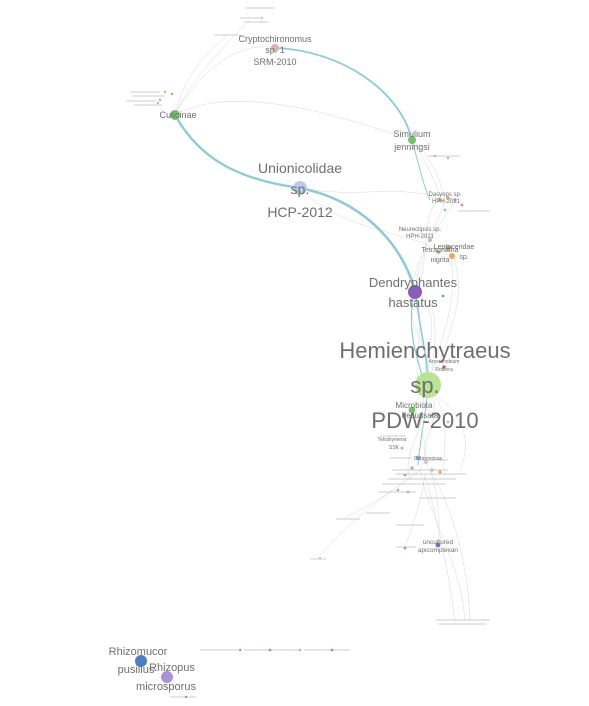 Image resolution: width=589 pixels, height=706 pixels. What do you see at coordinates (175, 115) in the screenshot?
I see `node-culicinae` at bounding box center [175, 115].